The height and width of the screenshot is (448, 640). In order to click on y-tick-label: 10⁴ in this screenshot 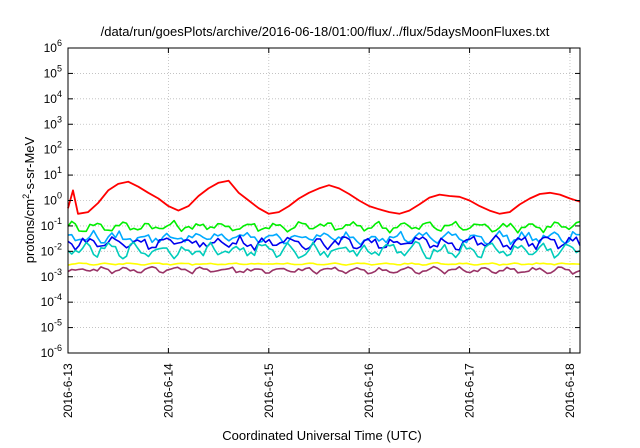, I will do `click(53, 97)`.